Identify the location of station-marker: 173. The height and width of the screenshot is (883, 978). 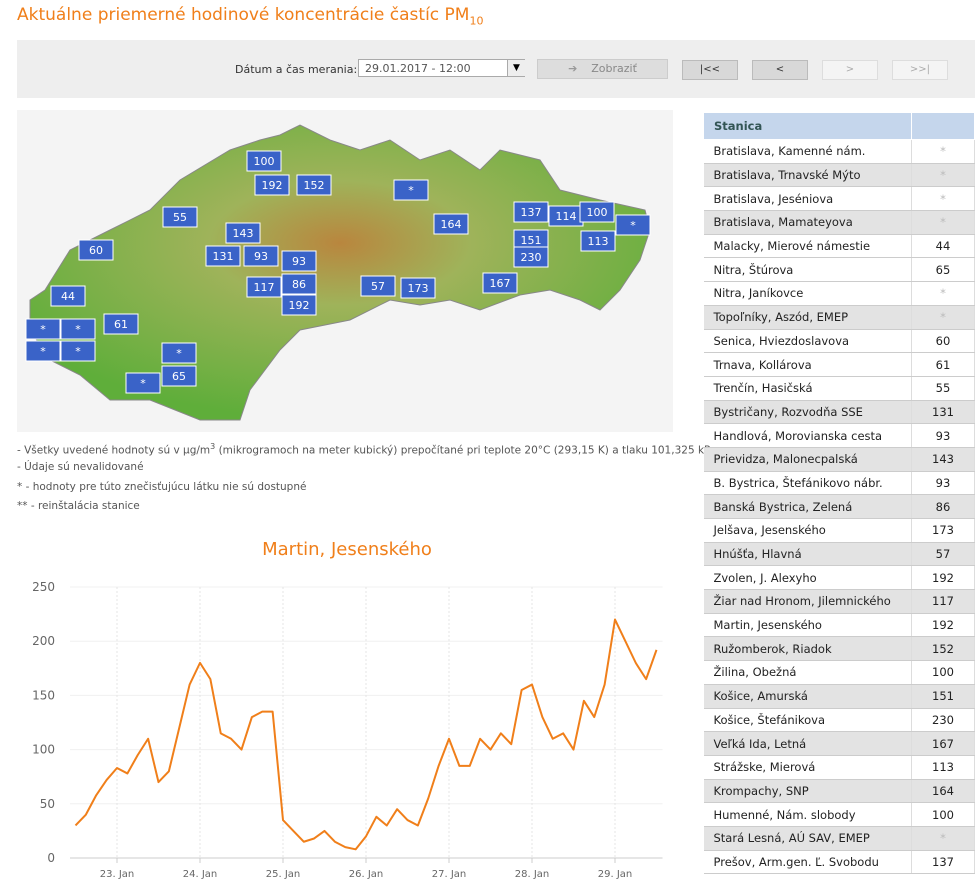
(418, 288).